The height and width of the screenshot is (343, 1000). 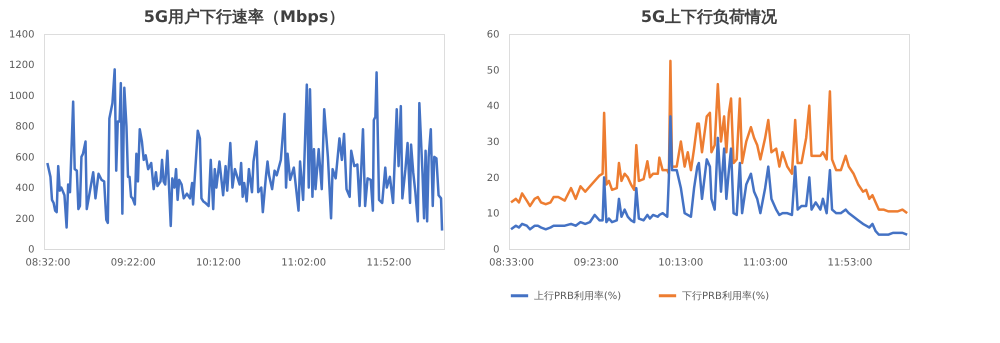 I want to click on y-tick-label: 400, so click(x=24, y=188).